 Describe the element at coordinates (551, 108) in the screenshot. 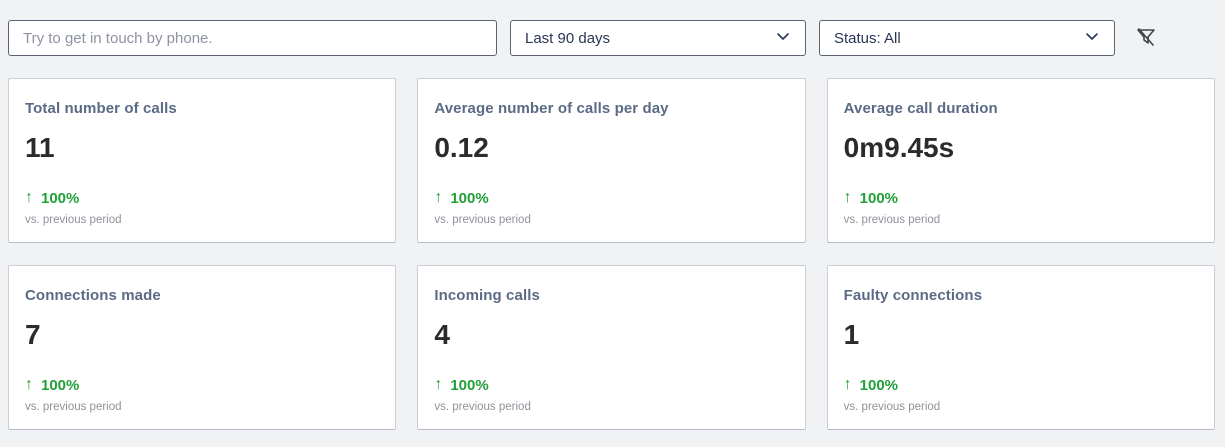

I see `card-title: Average number of calls per day` at that location.